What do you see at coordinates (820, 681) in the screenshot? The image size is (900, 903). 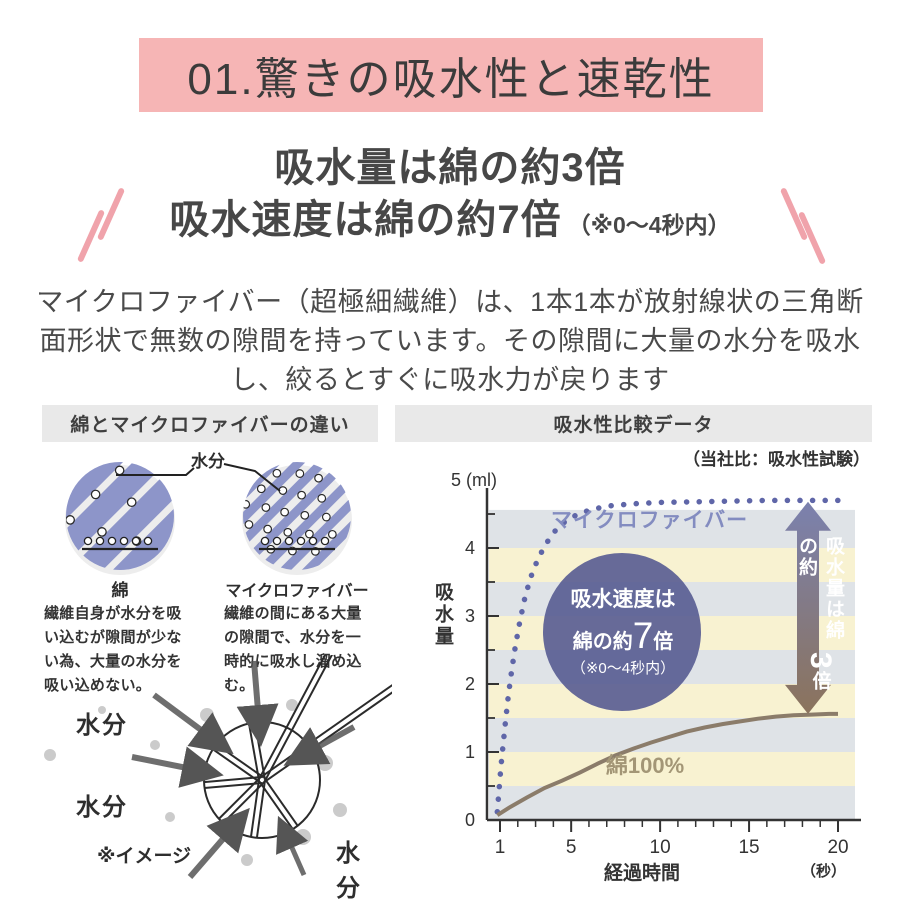 I see `volume-arrow-label-post: 倍` at bounding box center [820, 681].